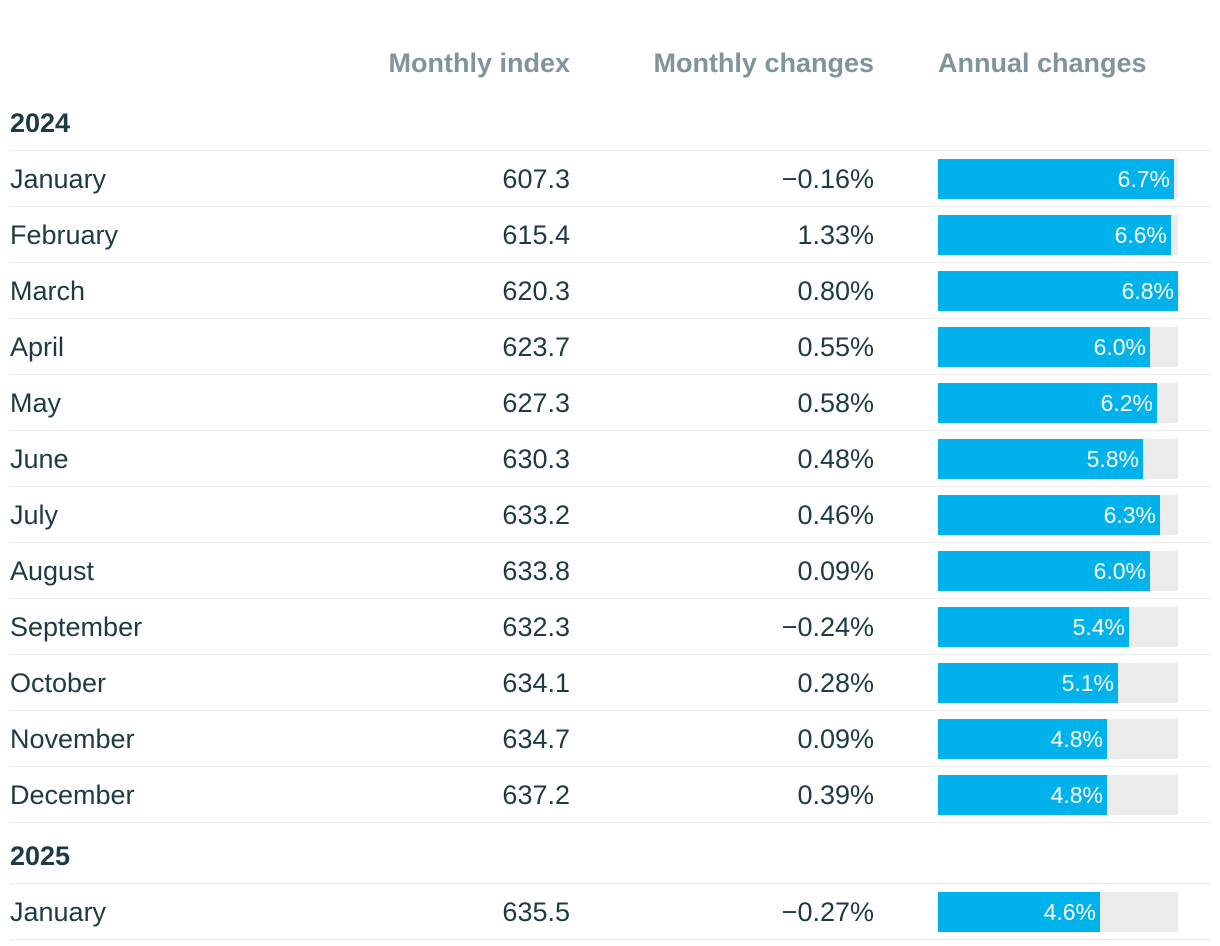  What do you see at coordinates (39, 459) in the screenshot?
I see `month-cell: June` at bounding box center [39, 459].